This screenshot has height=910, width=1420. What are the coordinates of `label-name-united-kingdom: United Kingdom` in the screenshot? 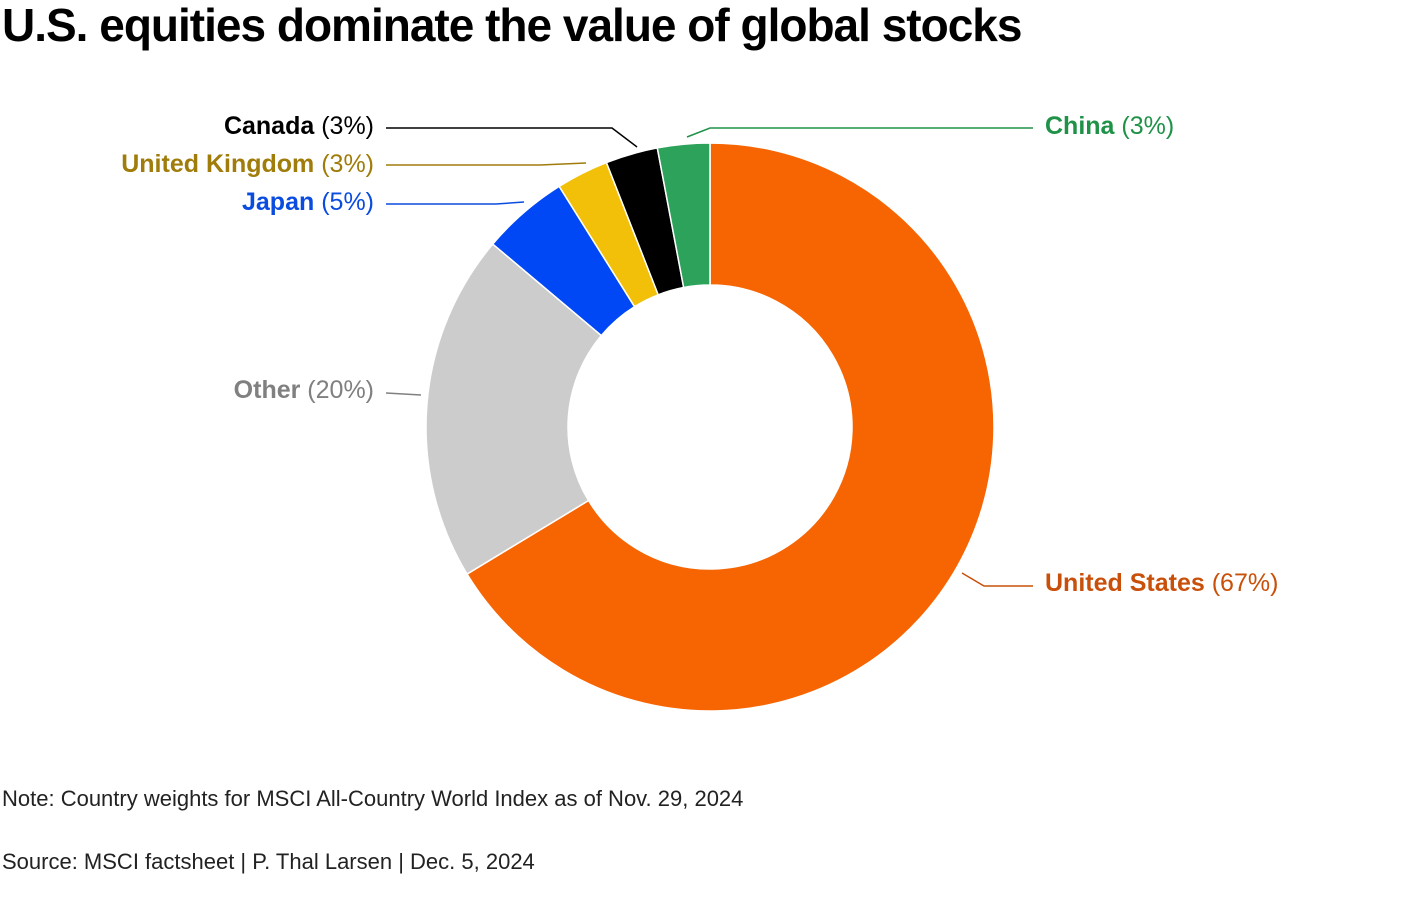 It's located at (217, 164).